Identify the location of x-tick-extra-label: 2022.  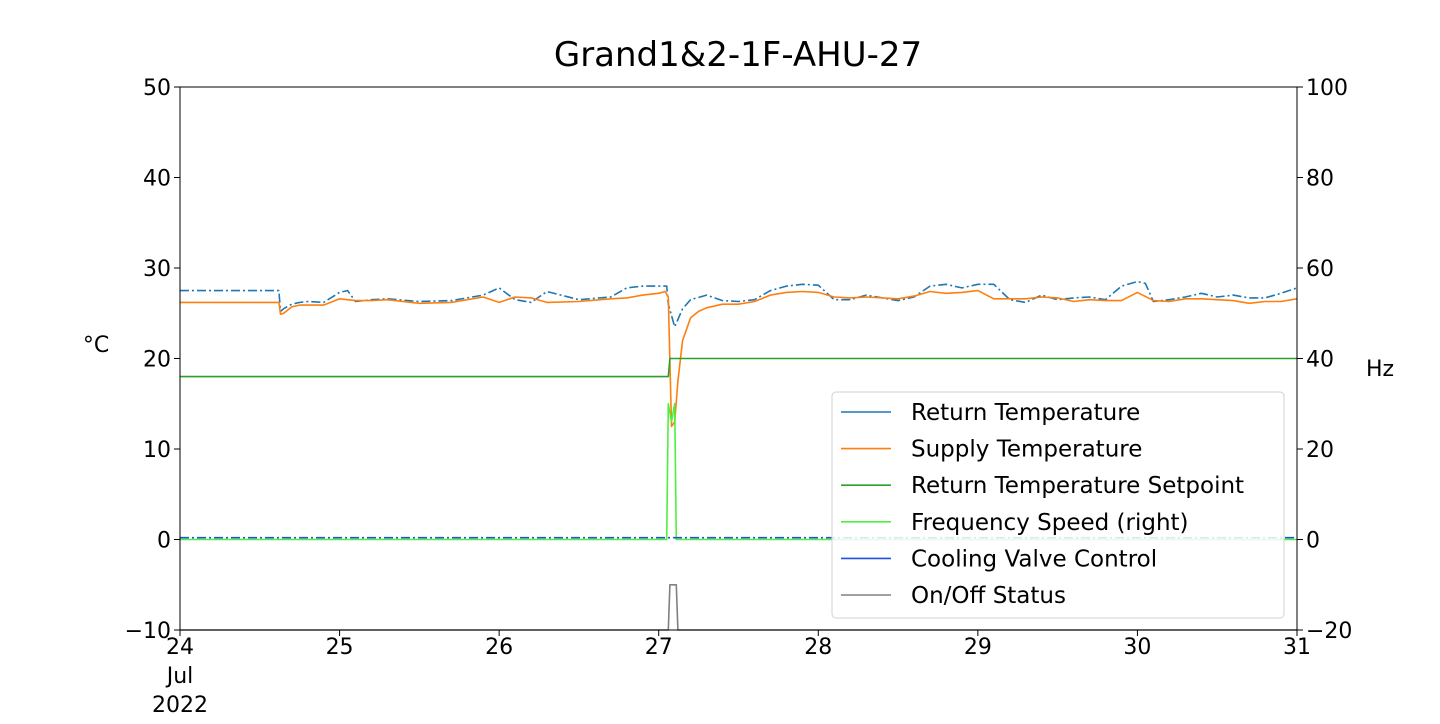
(180, 705).